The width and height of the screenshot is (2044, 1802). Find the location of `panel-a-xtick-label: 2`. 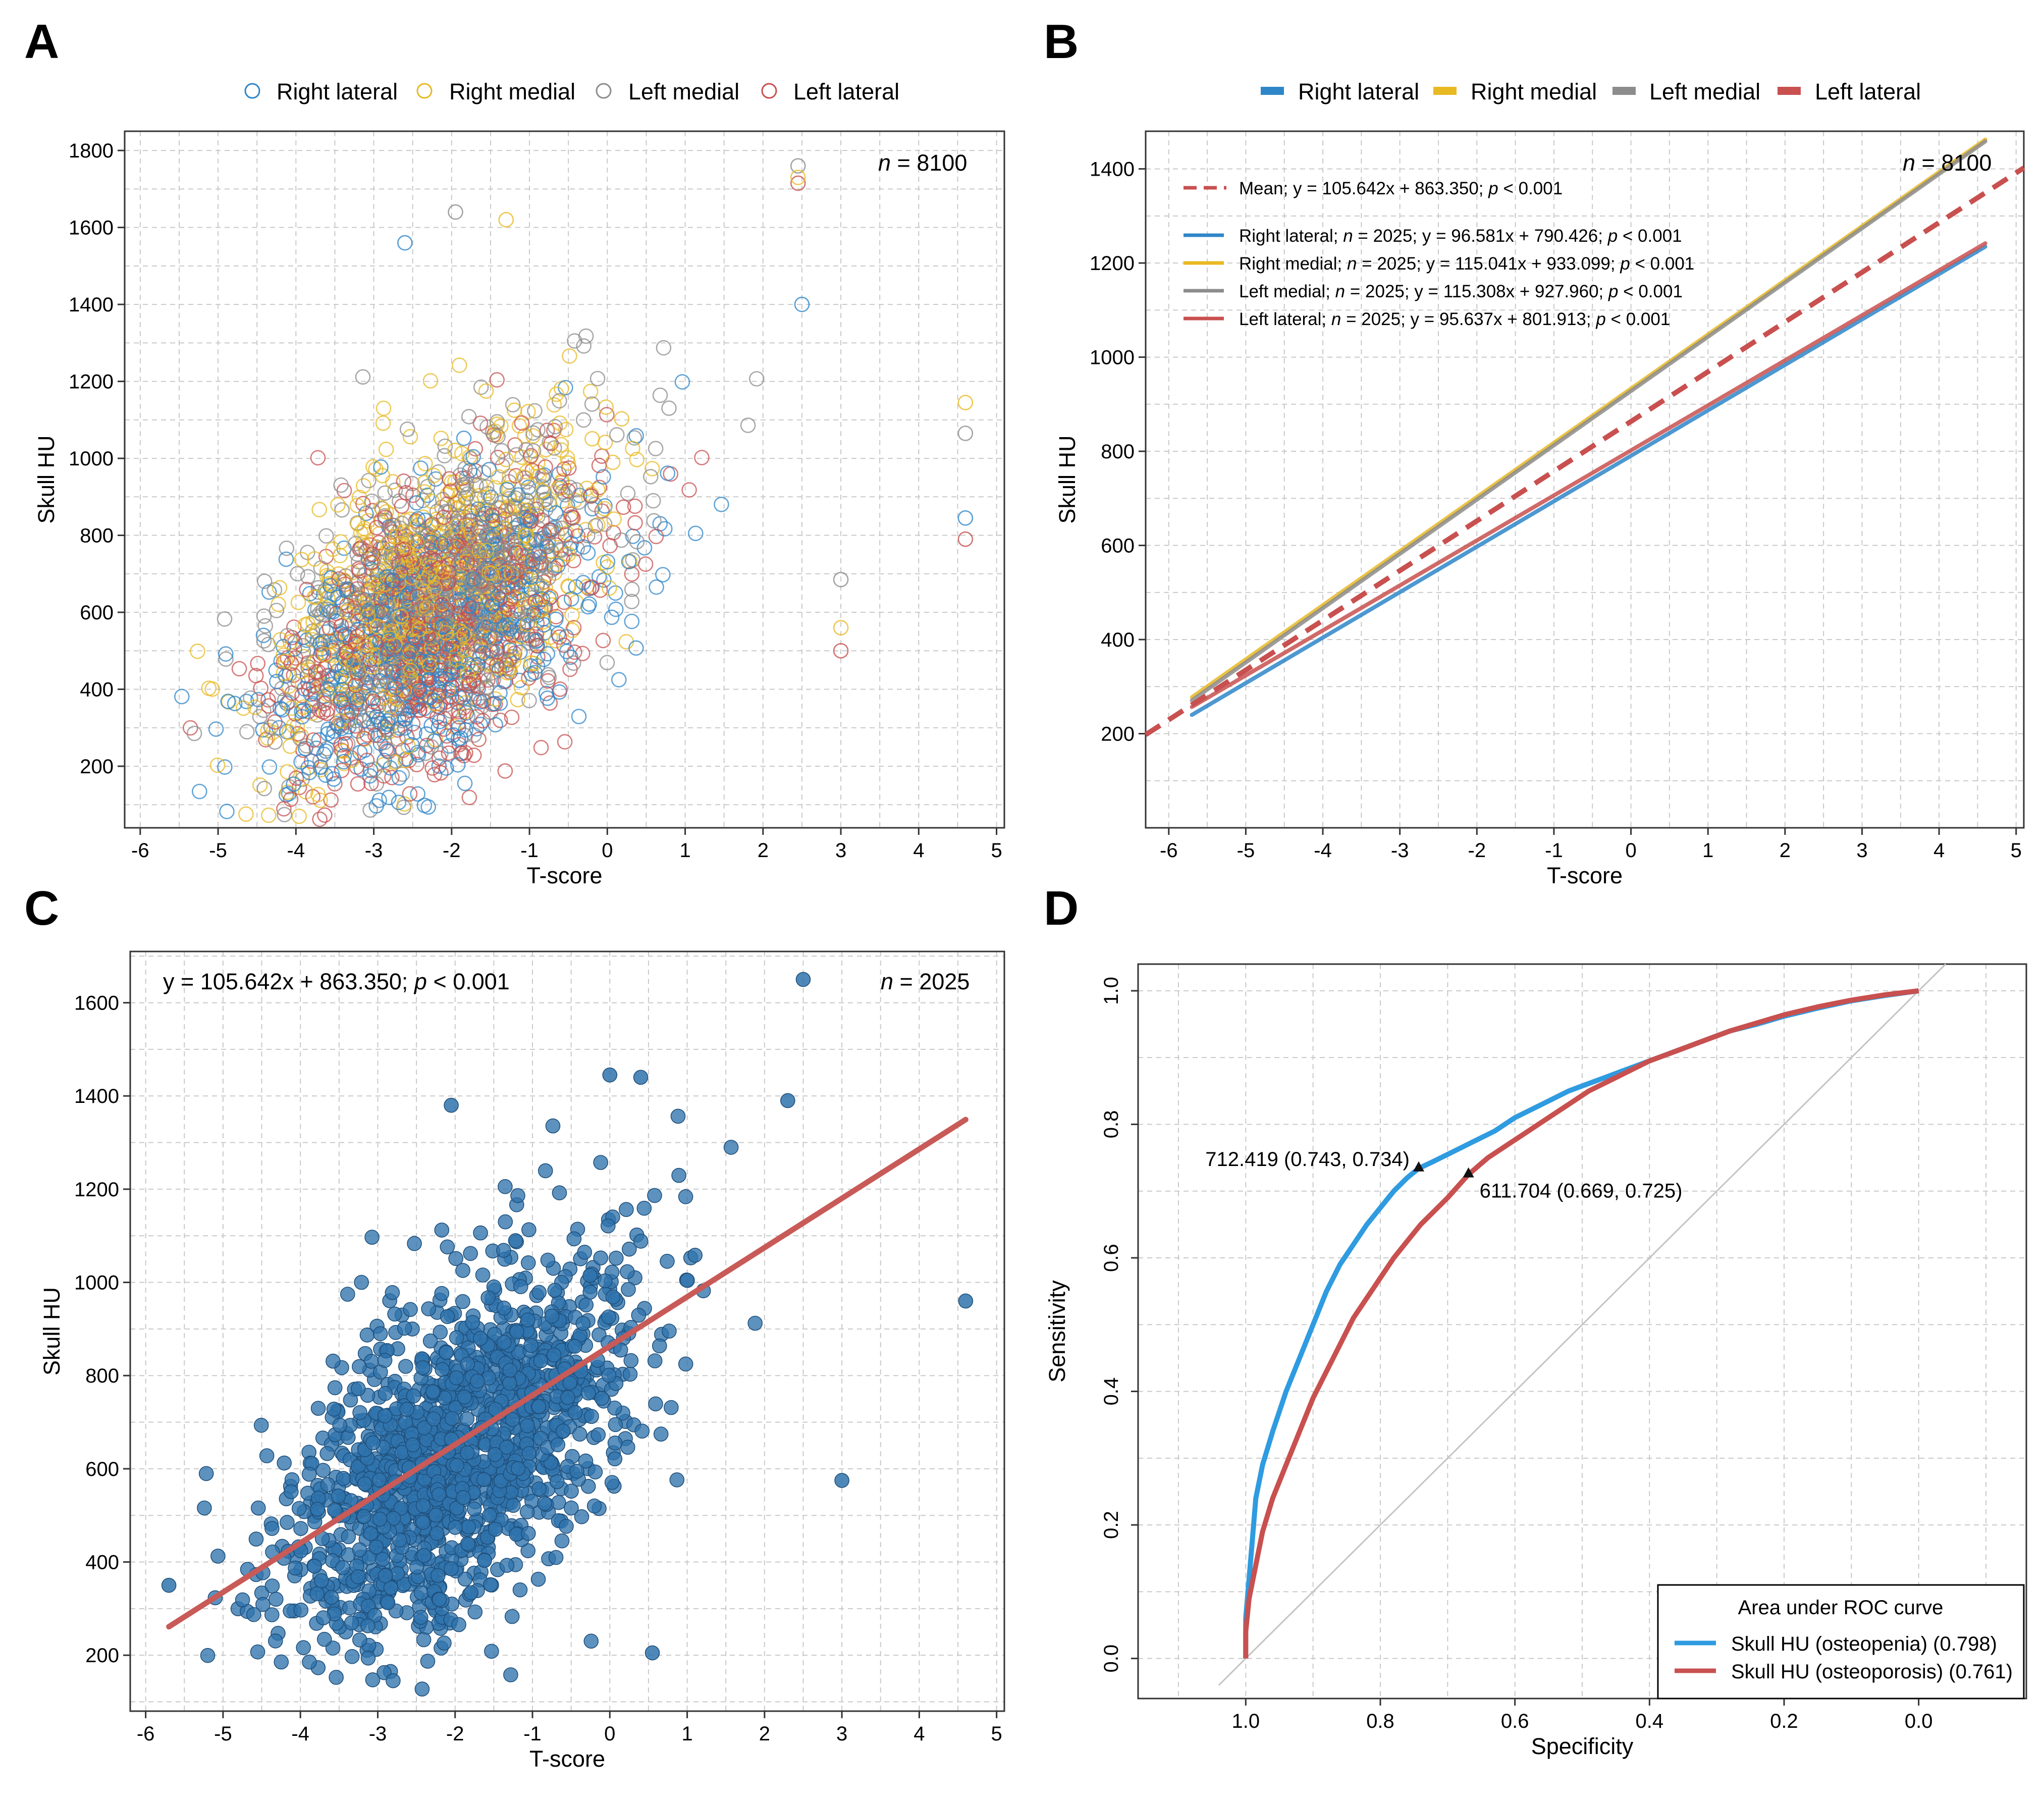

panel-a-xtick-label: 2 is located at coordinates (763, 850).